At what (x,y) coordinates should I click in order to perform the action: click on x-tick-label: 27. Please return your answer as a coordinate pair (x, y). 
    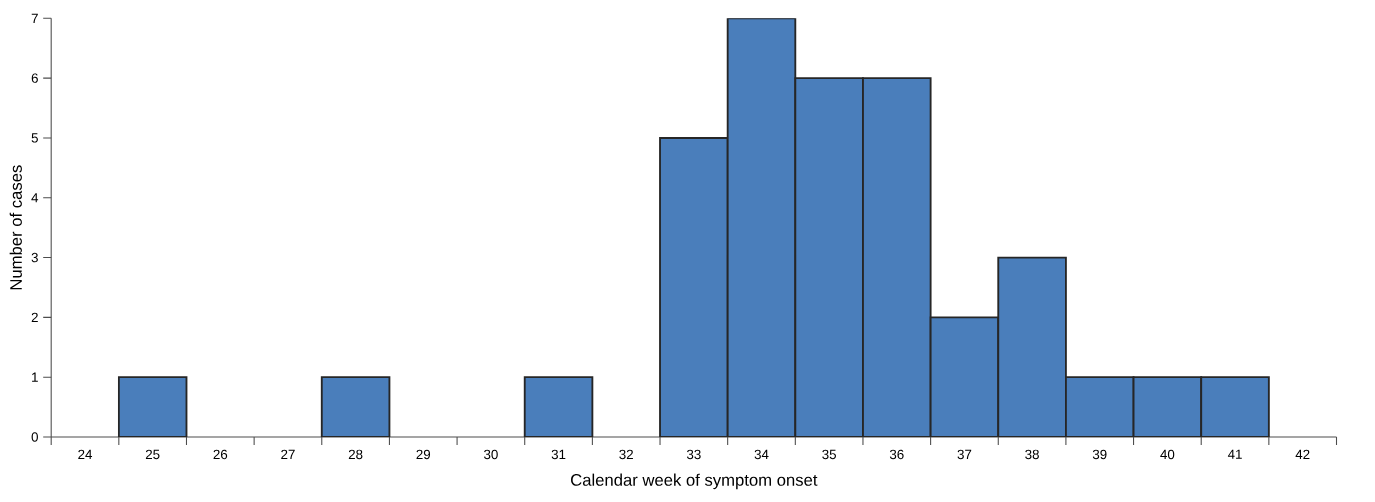
    Looking at the image, I should click on (288, 454).